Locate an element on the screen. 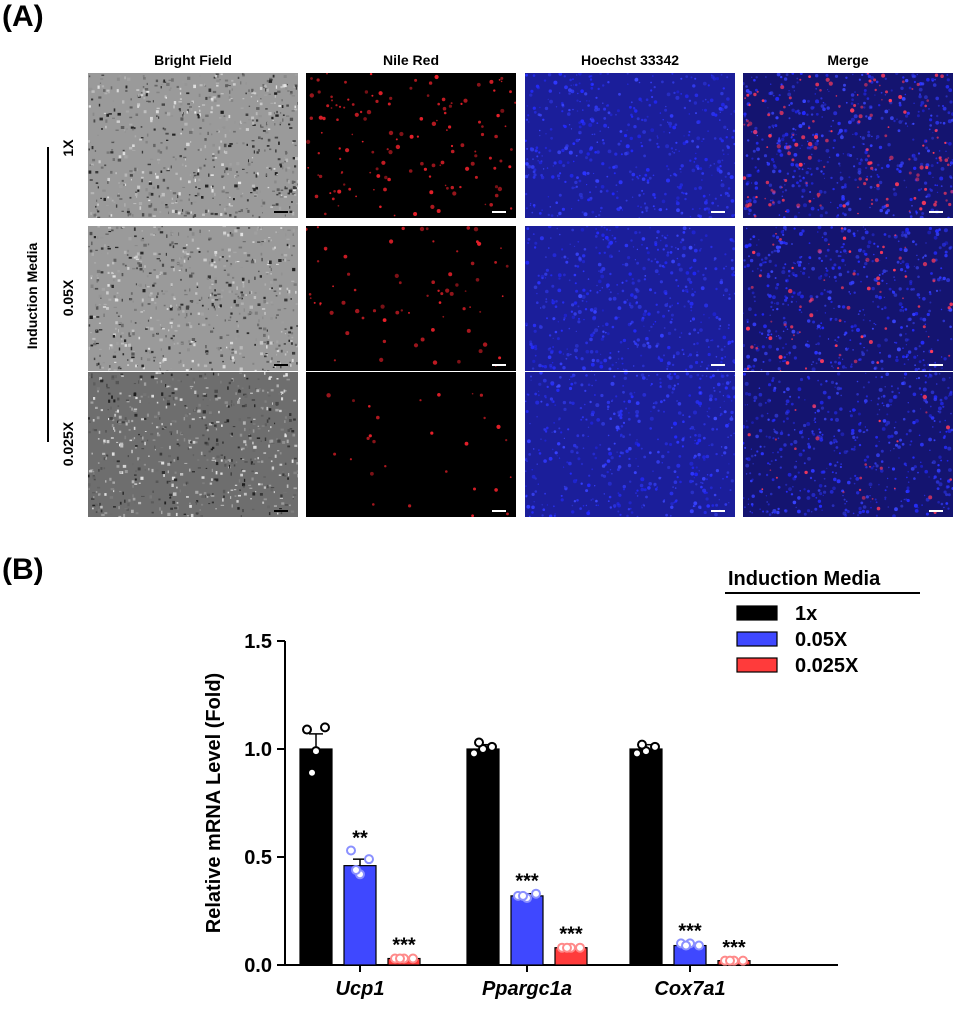  panel-a-label: (A) is located at coordinates (23, 16).